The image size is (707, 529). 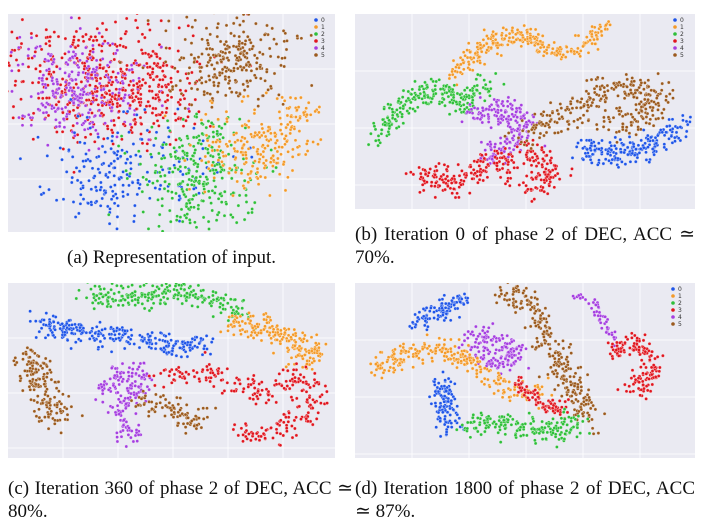 What do you see at coordinates (171, 257) in the screenshot?
I see `caption-a: (a) Representation of input.` at bounding box center [171, 257].